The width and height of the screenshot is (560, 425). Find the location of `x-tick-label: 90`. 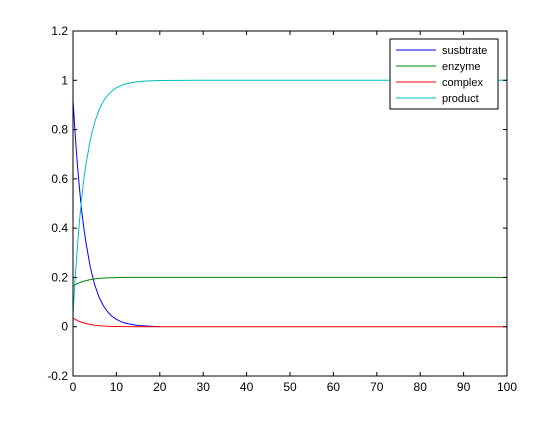

x-tick-label: 90 is located at coordinates (464, 387).